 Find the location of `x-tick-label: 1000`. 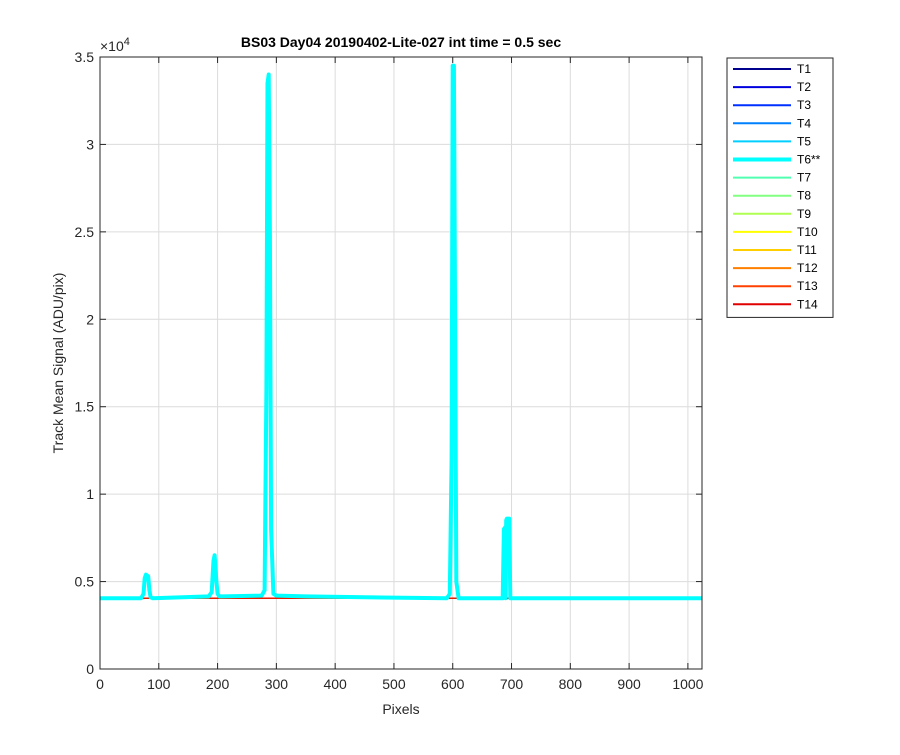

x-tick-label: 1000 is located at coordinates (687, 684).